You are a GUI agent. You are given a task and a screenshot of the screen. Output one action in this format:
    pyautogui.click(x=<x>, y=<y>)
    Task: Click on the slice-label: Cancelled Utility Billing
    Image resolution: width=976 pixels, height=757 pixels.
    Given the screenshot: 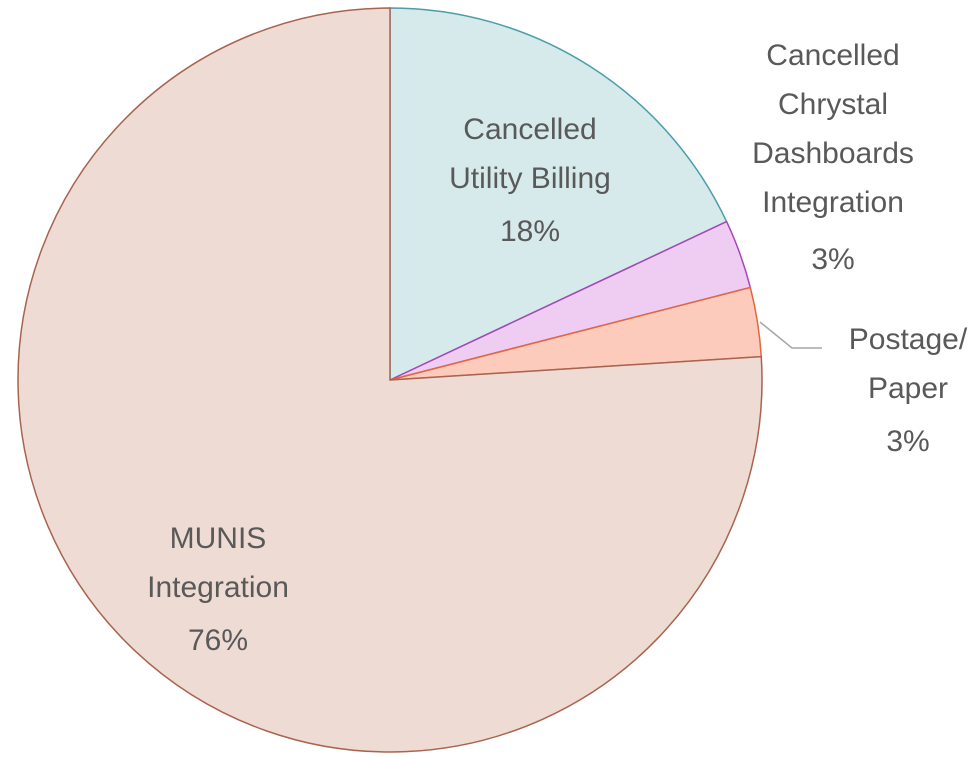 What is the action you would take?
    pyautogui.click(x=530, y=154)
    